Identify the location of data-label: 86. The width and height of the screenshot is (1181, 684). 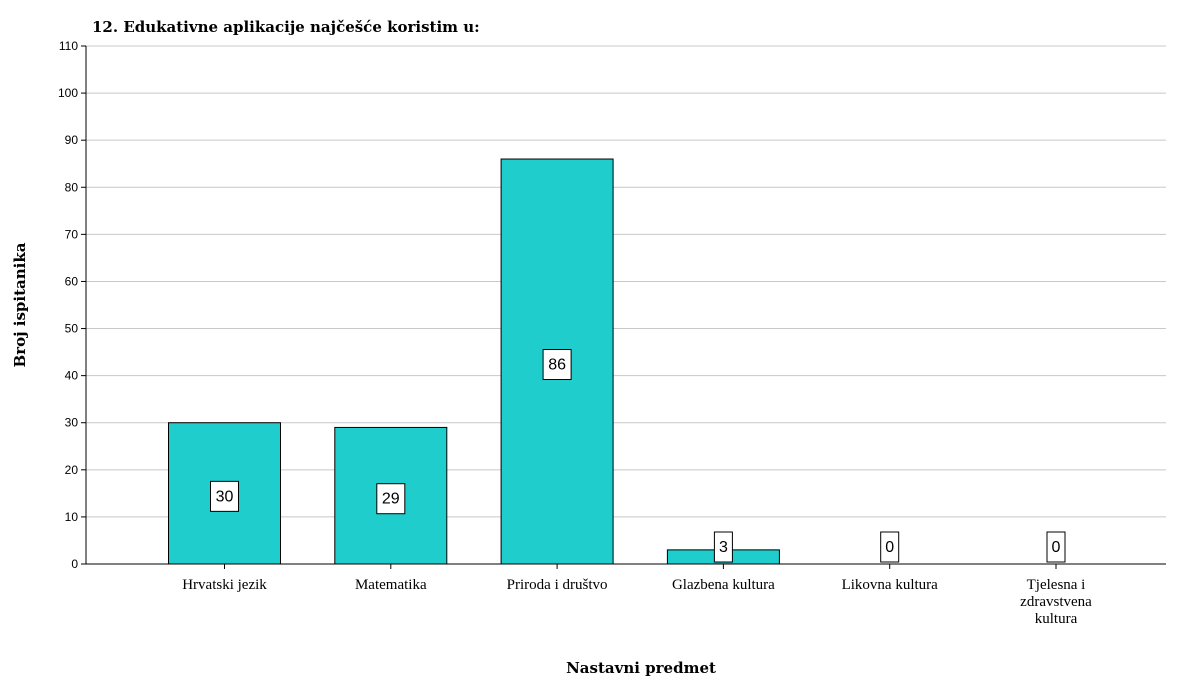
(557, 365).